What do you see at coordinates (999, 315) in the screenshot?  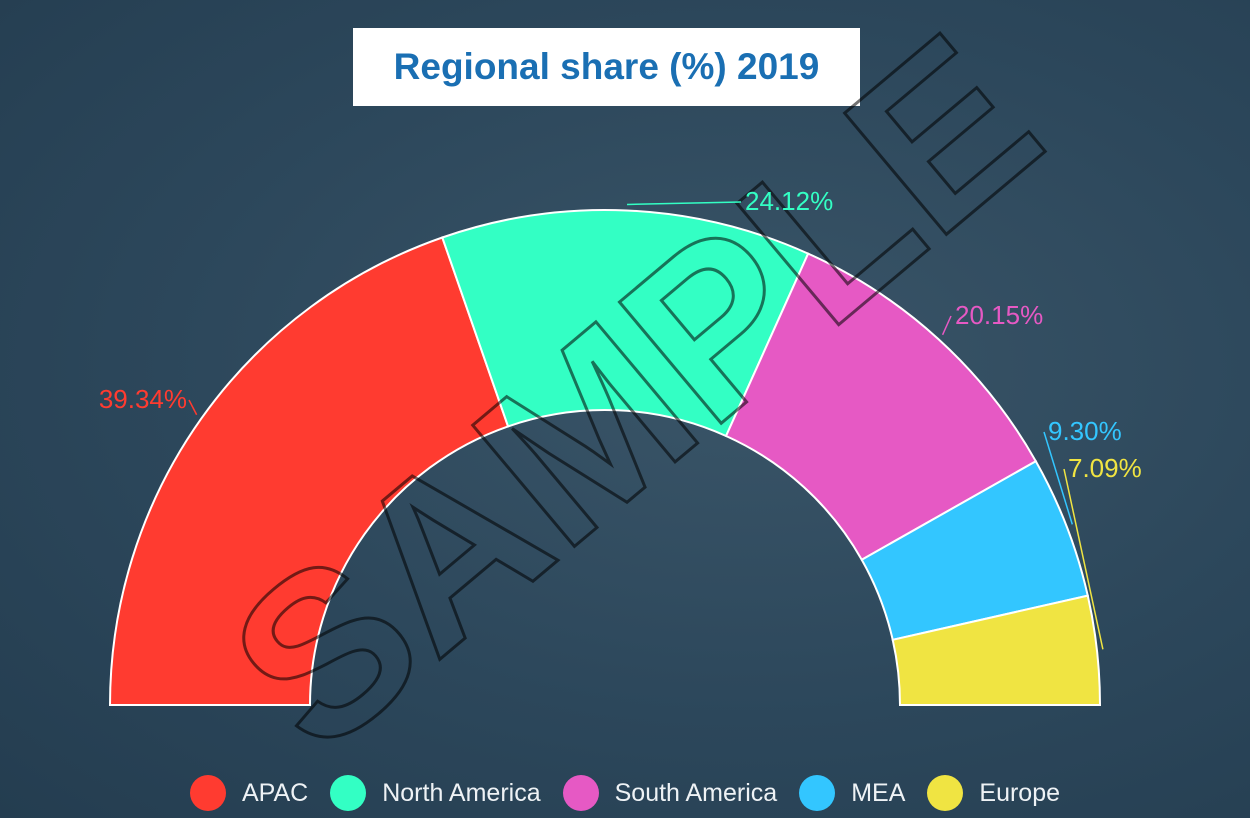 I see `data-label: 20.15%` at bounding box center [999, 315].